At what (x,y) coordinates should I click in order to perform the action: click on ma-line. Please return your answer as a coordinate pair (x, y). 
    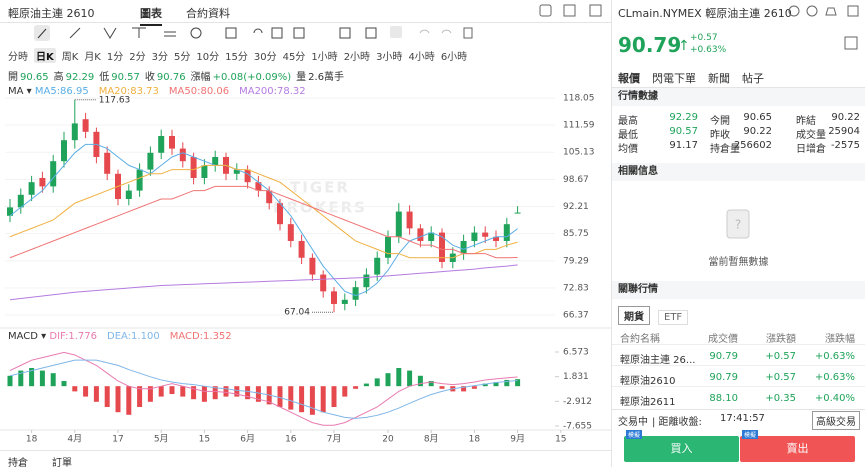
    Looking at the image, I should click on (263, 282).